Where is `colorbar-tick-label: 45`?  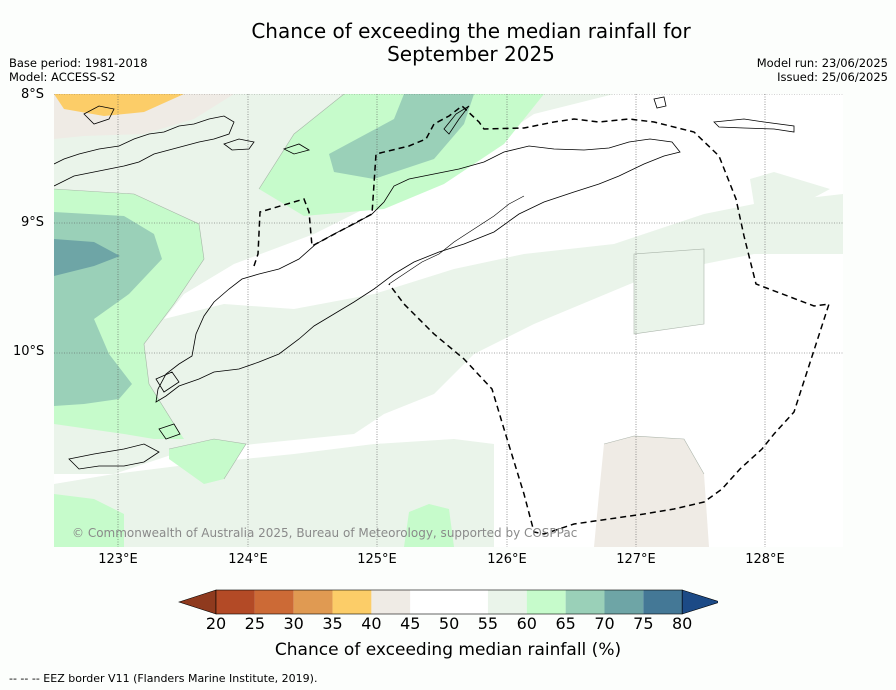 colorbar-tick-label: 45 is located at coordinates (410, 623).